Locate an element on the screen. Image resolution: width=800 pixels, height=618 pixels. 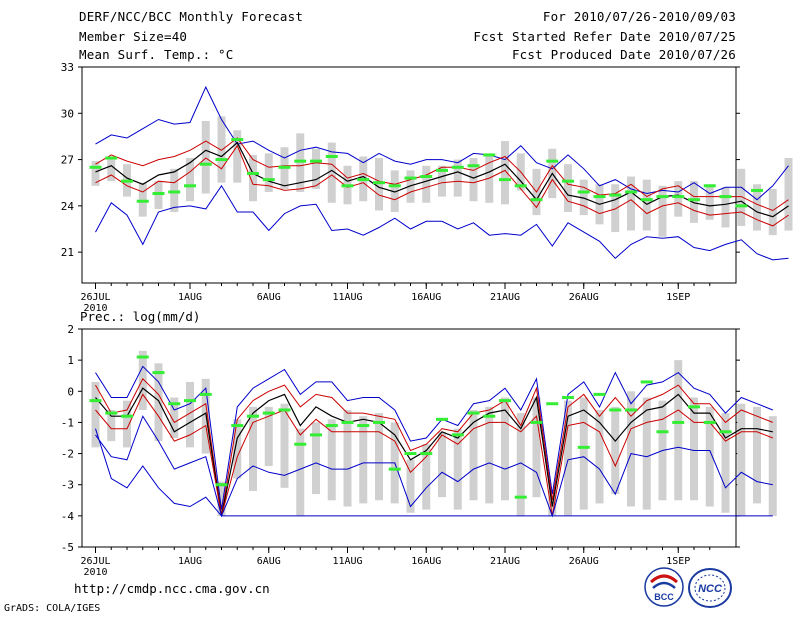
member-size: Member Size=40 is located at coordinates (133, 36).